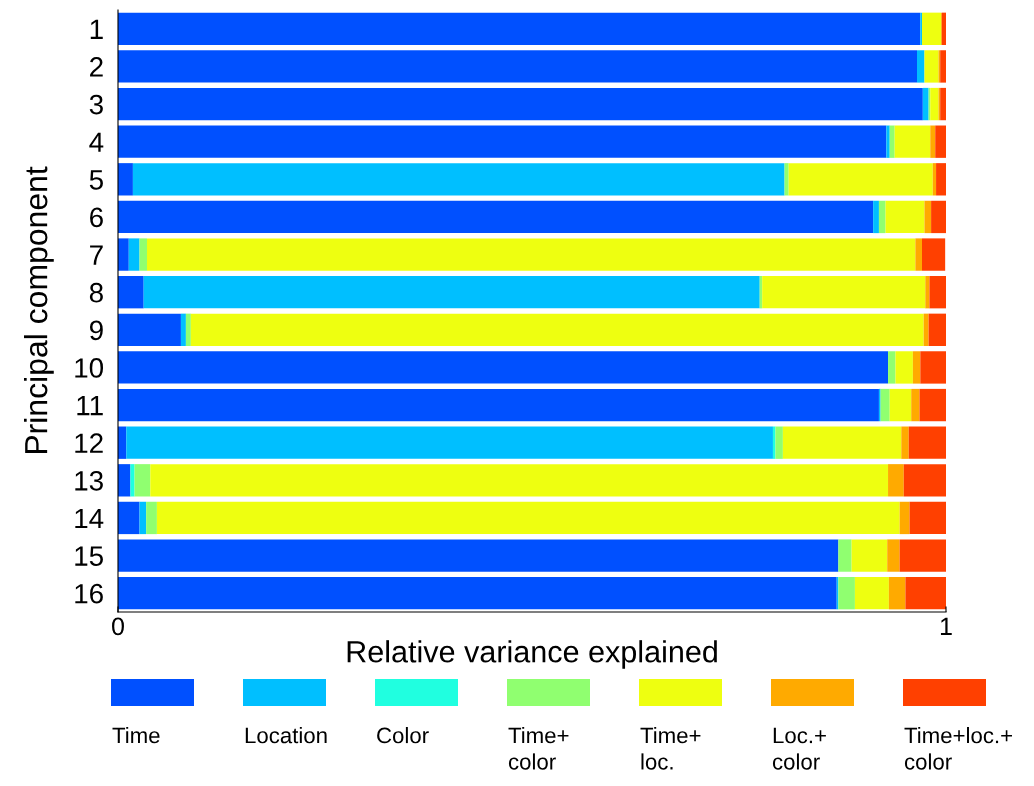  Describe the element at coordinates (96, 67) in the screenshot. I see `y-tick-label: 2` at that location.